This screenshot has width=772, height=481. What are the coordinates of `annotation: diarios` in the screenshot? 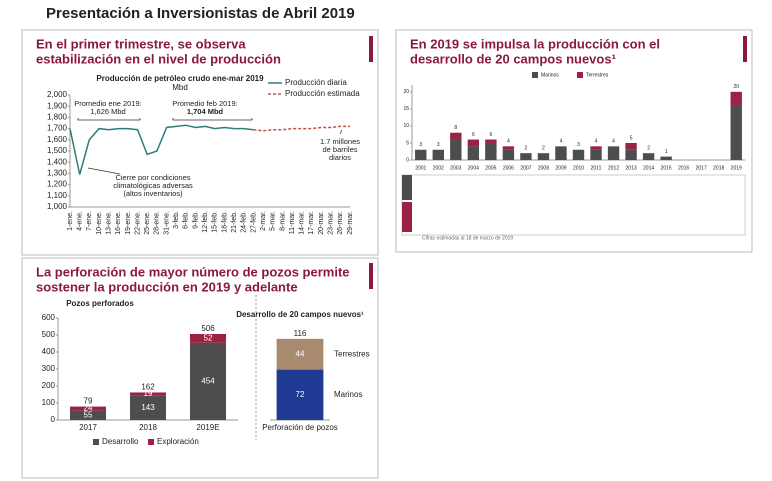 It's located at (340, 157).